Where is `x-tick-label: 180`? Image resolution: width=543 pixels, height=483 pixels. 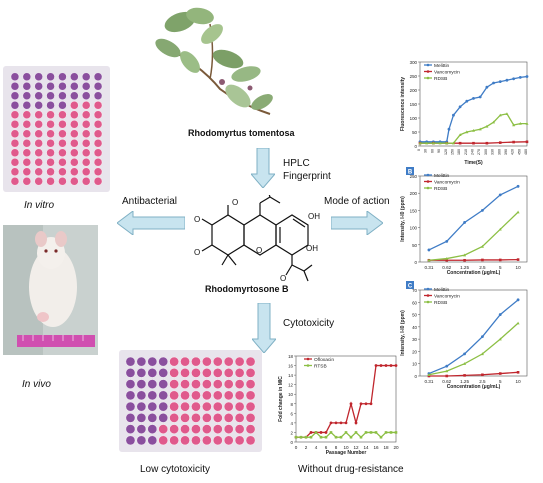
x-tick-label: 180 is located at coordinates (459, 152).